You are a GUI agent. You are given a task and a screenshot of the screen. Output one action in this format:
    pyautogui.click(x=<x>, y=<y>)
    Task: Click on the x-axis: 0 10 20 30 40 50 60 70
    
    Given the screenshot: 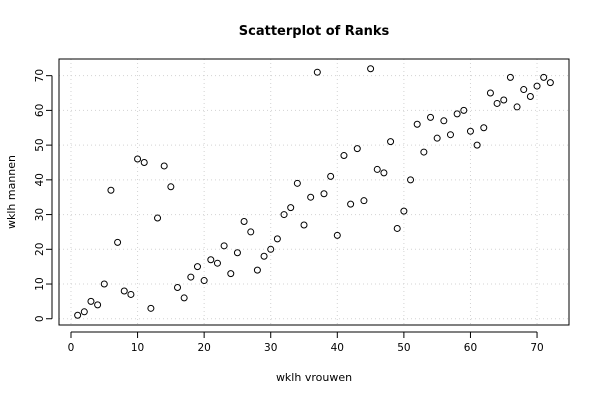 What is the action you would take?
    pyautogui.click(x=306, y=342)
    